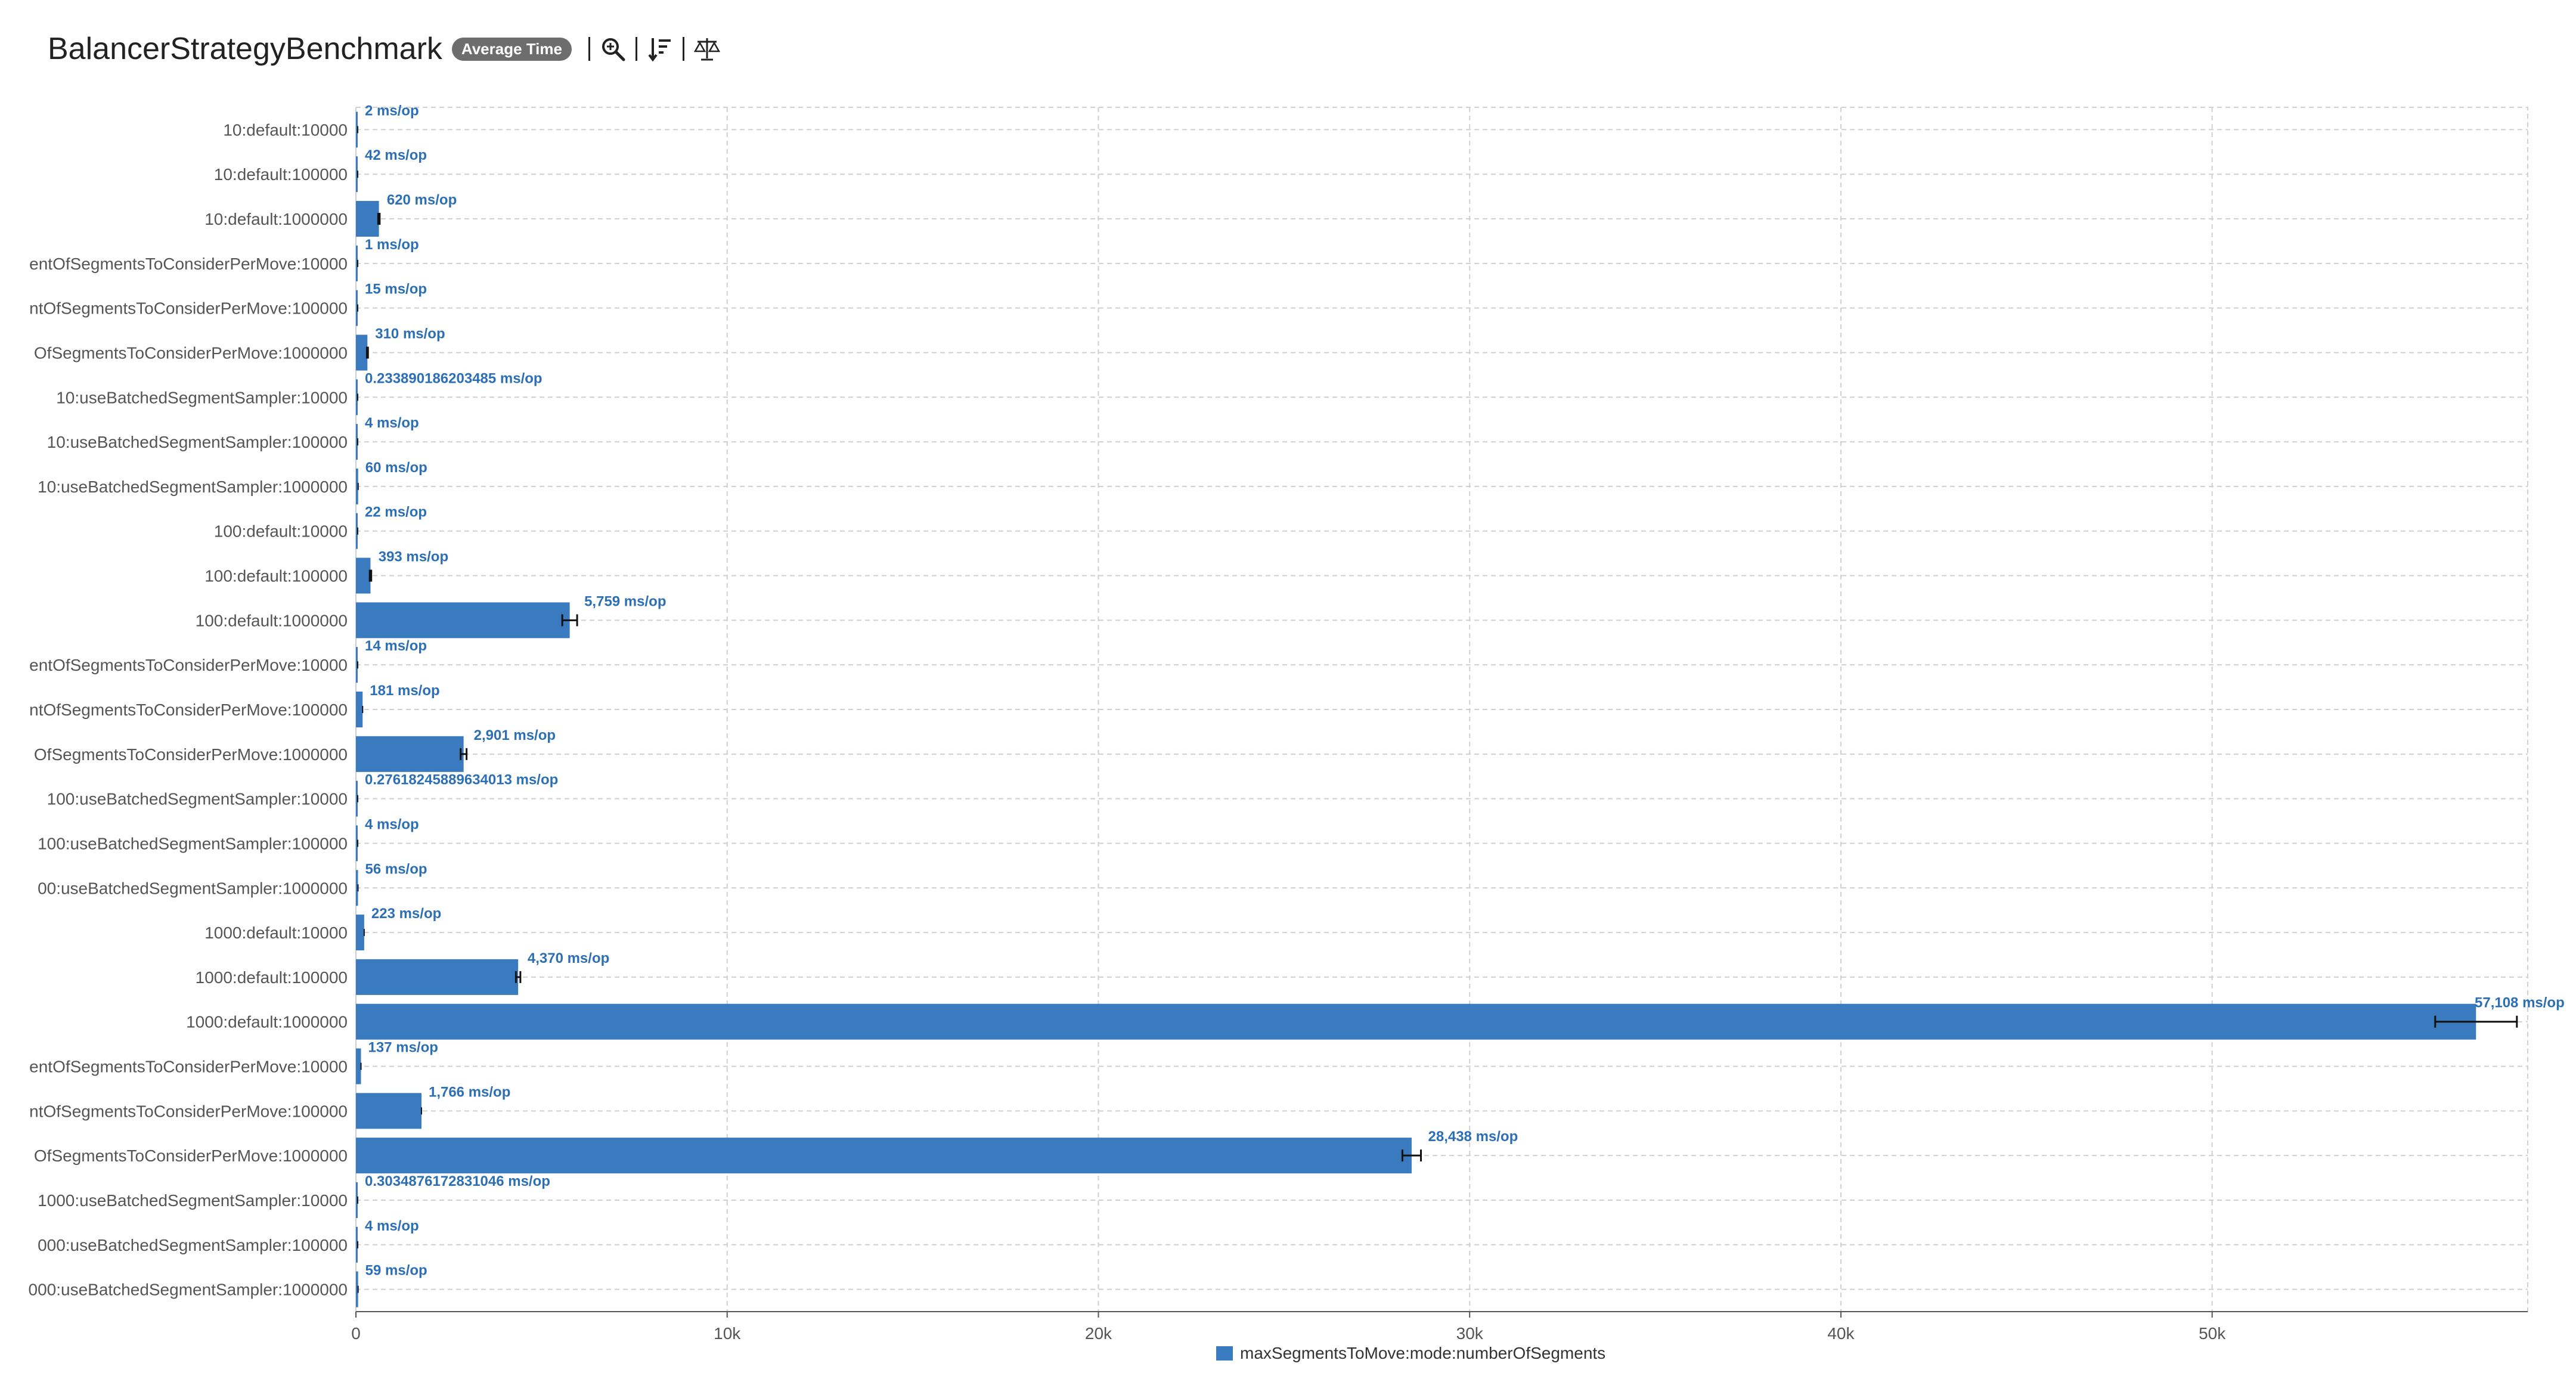 The height and width of the screenshot is (1379, 2576). What do you see at coordinates (276, 576) in the screenshot?
I see `y-tick-label: 100:default:100000` at bounding box center [276, 576].